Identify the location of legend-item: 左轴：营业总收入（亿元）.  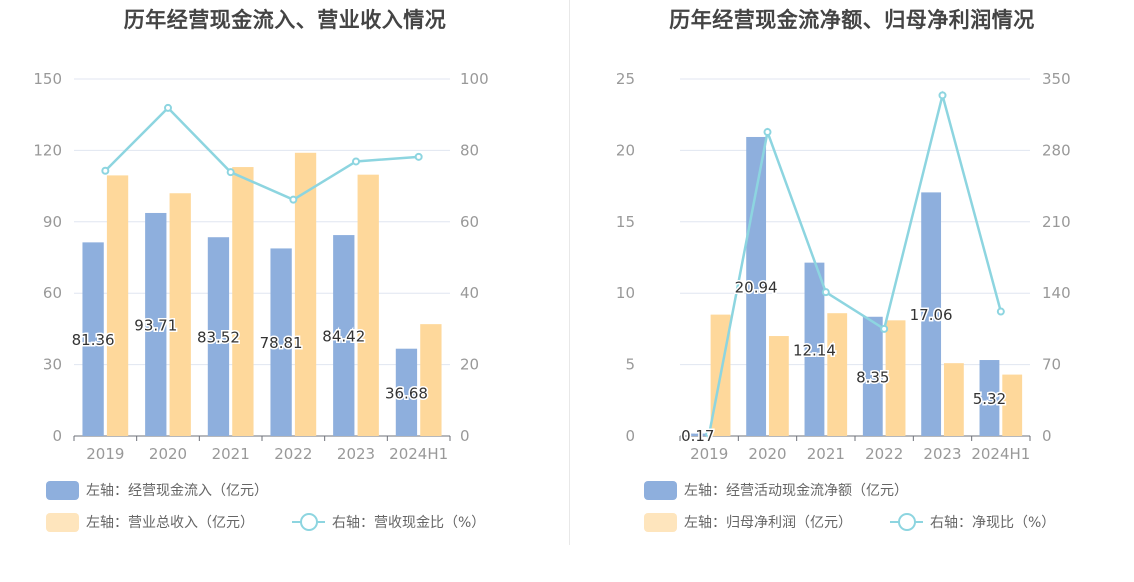
(150, 522).